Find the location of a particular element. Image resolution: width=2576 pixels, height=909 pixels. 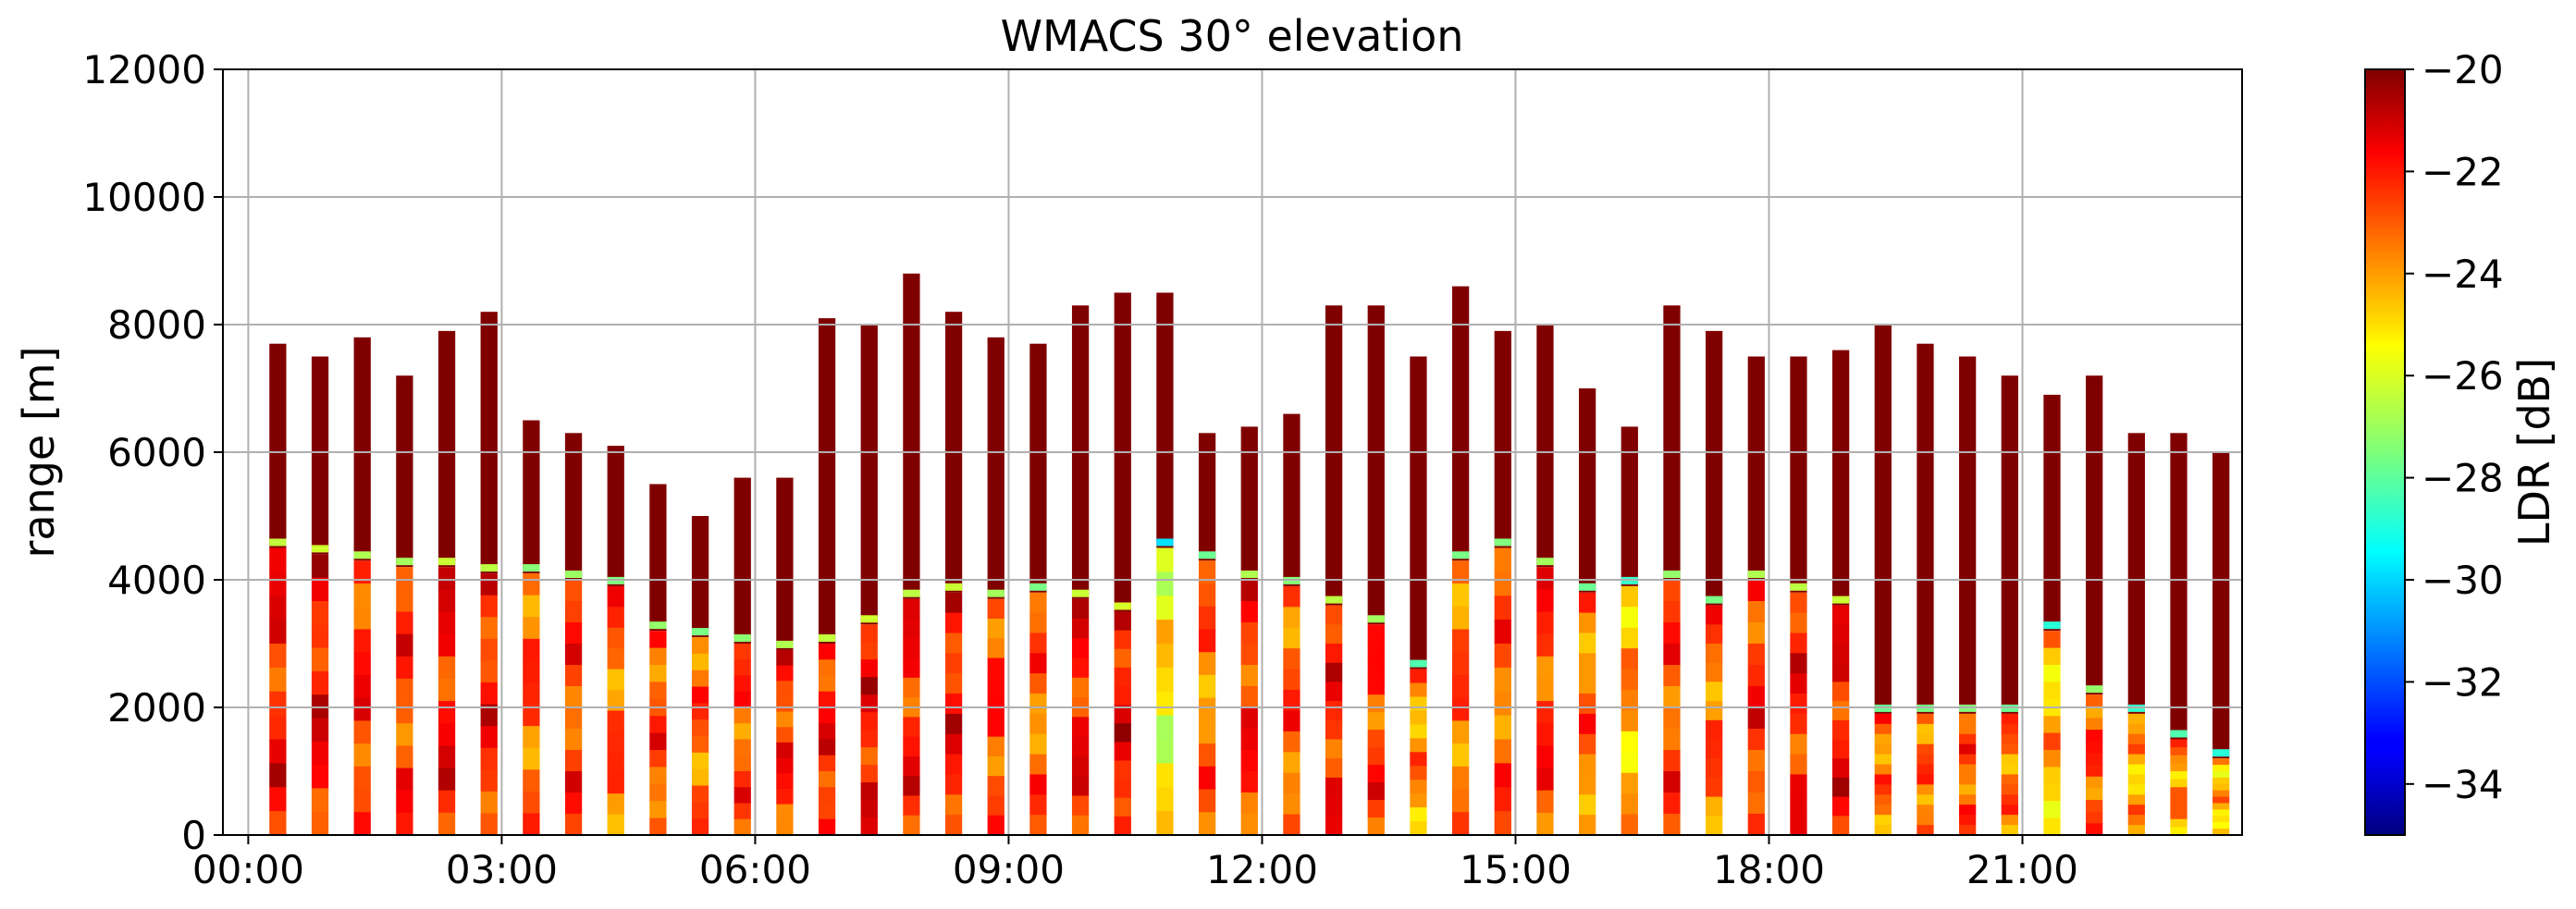

y-tick-label: 4000 is located at coordinates (156, 580).